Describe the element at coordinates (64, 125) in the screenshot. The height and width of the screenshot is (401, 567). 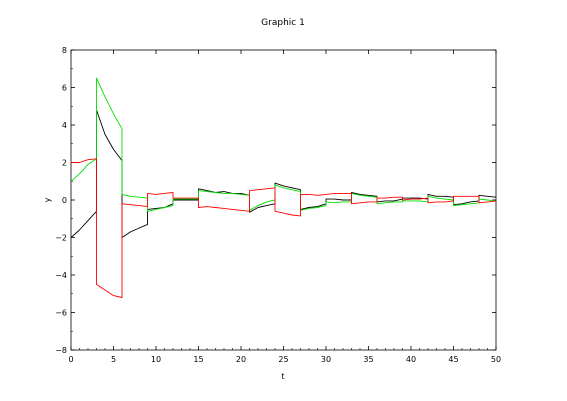
I see `y-tick-label: 4` at that location.